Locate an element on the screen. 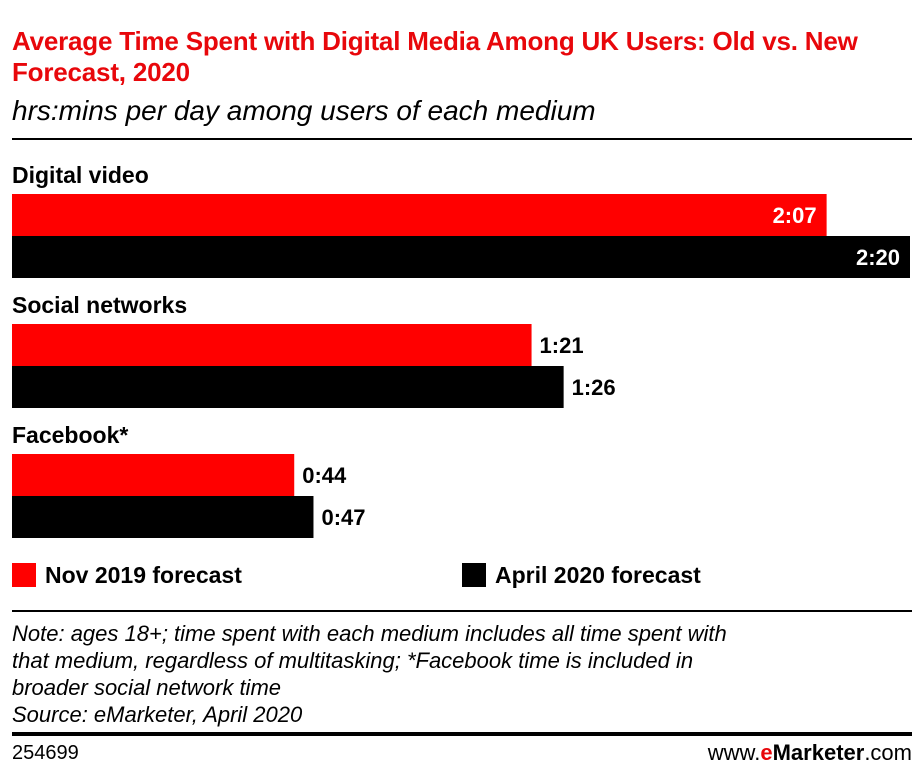  note-divider is located at coordinates (462, 611).